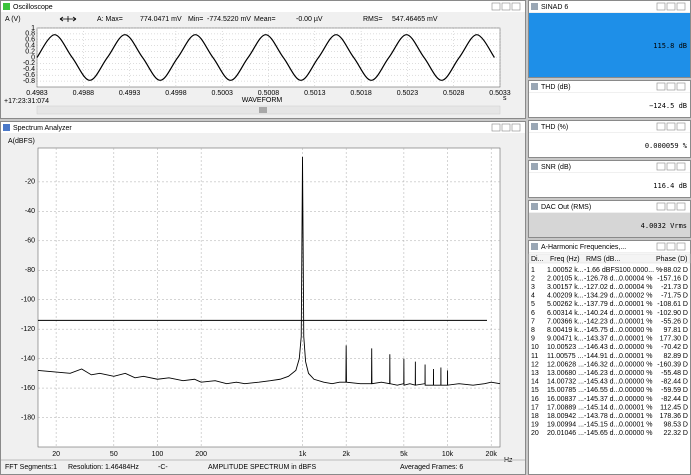  What do you see at coordinates (28, 388) in the screenshot?
I see `y-tick-label: -160` at bounding box center [28, 388].